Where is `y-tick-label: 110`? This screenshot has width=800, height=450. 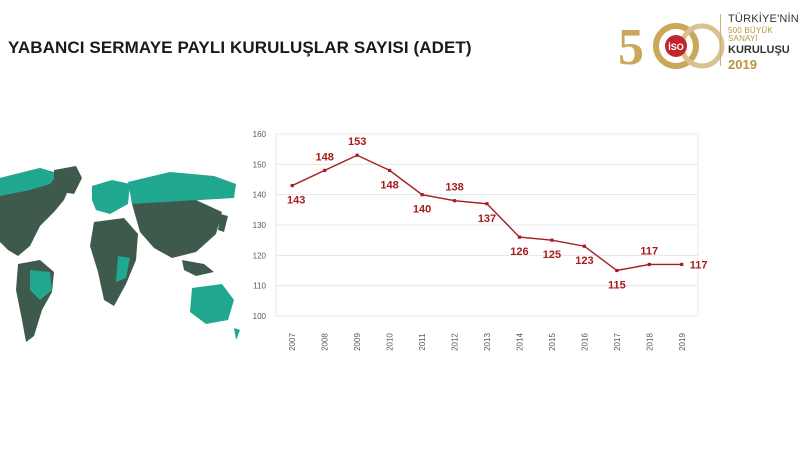
y-tick-label: 110 is located at coordinates (259, 286).